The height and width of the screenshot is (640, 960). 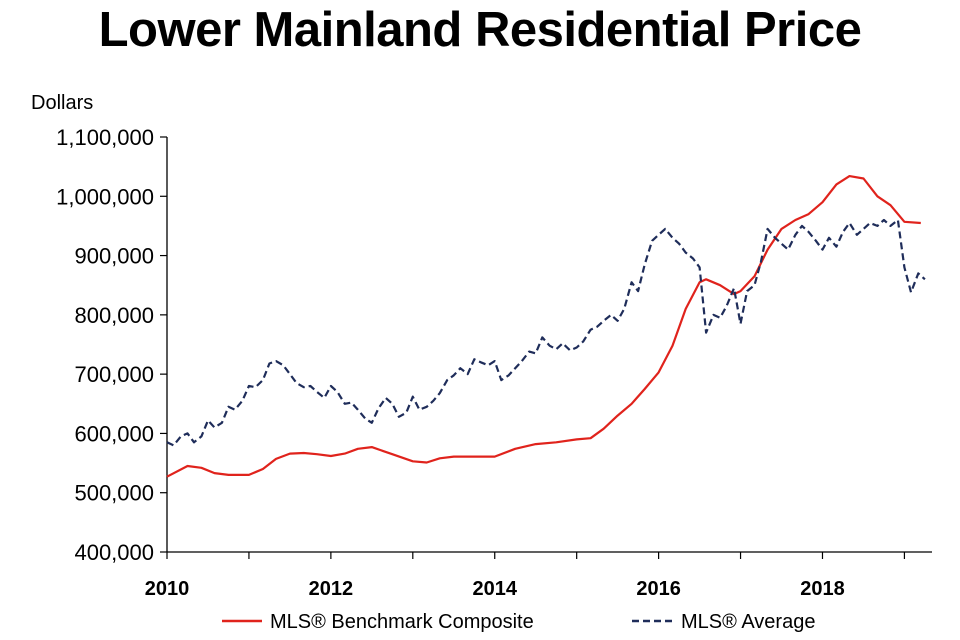 I want to click on legend-label-average: MLS® Average, so click(x=748, y=622).